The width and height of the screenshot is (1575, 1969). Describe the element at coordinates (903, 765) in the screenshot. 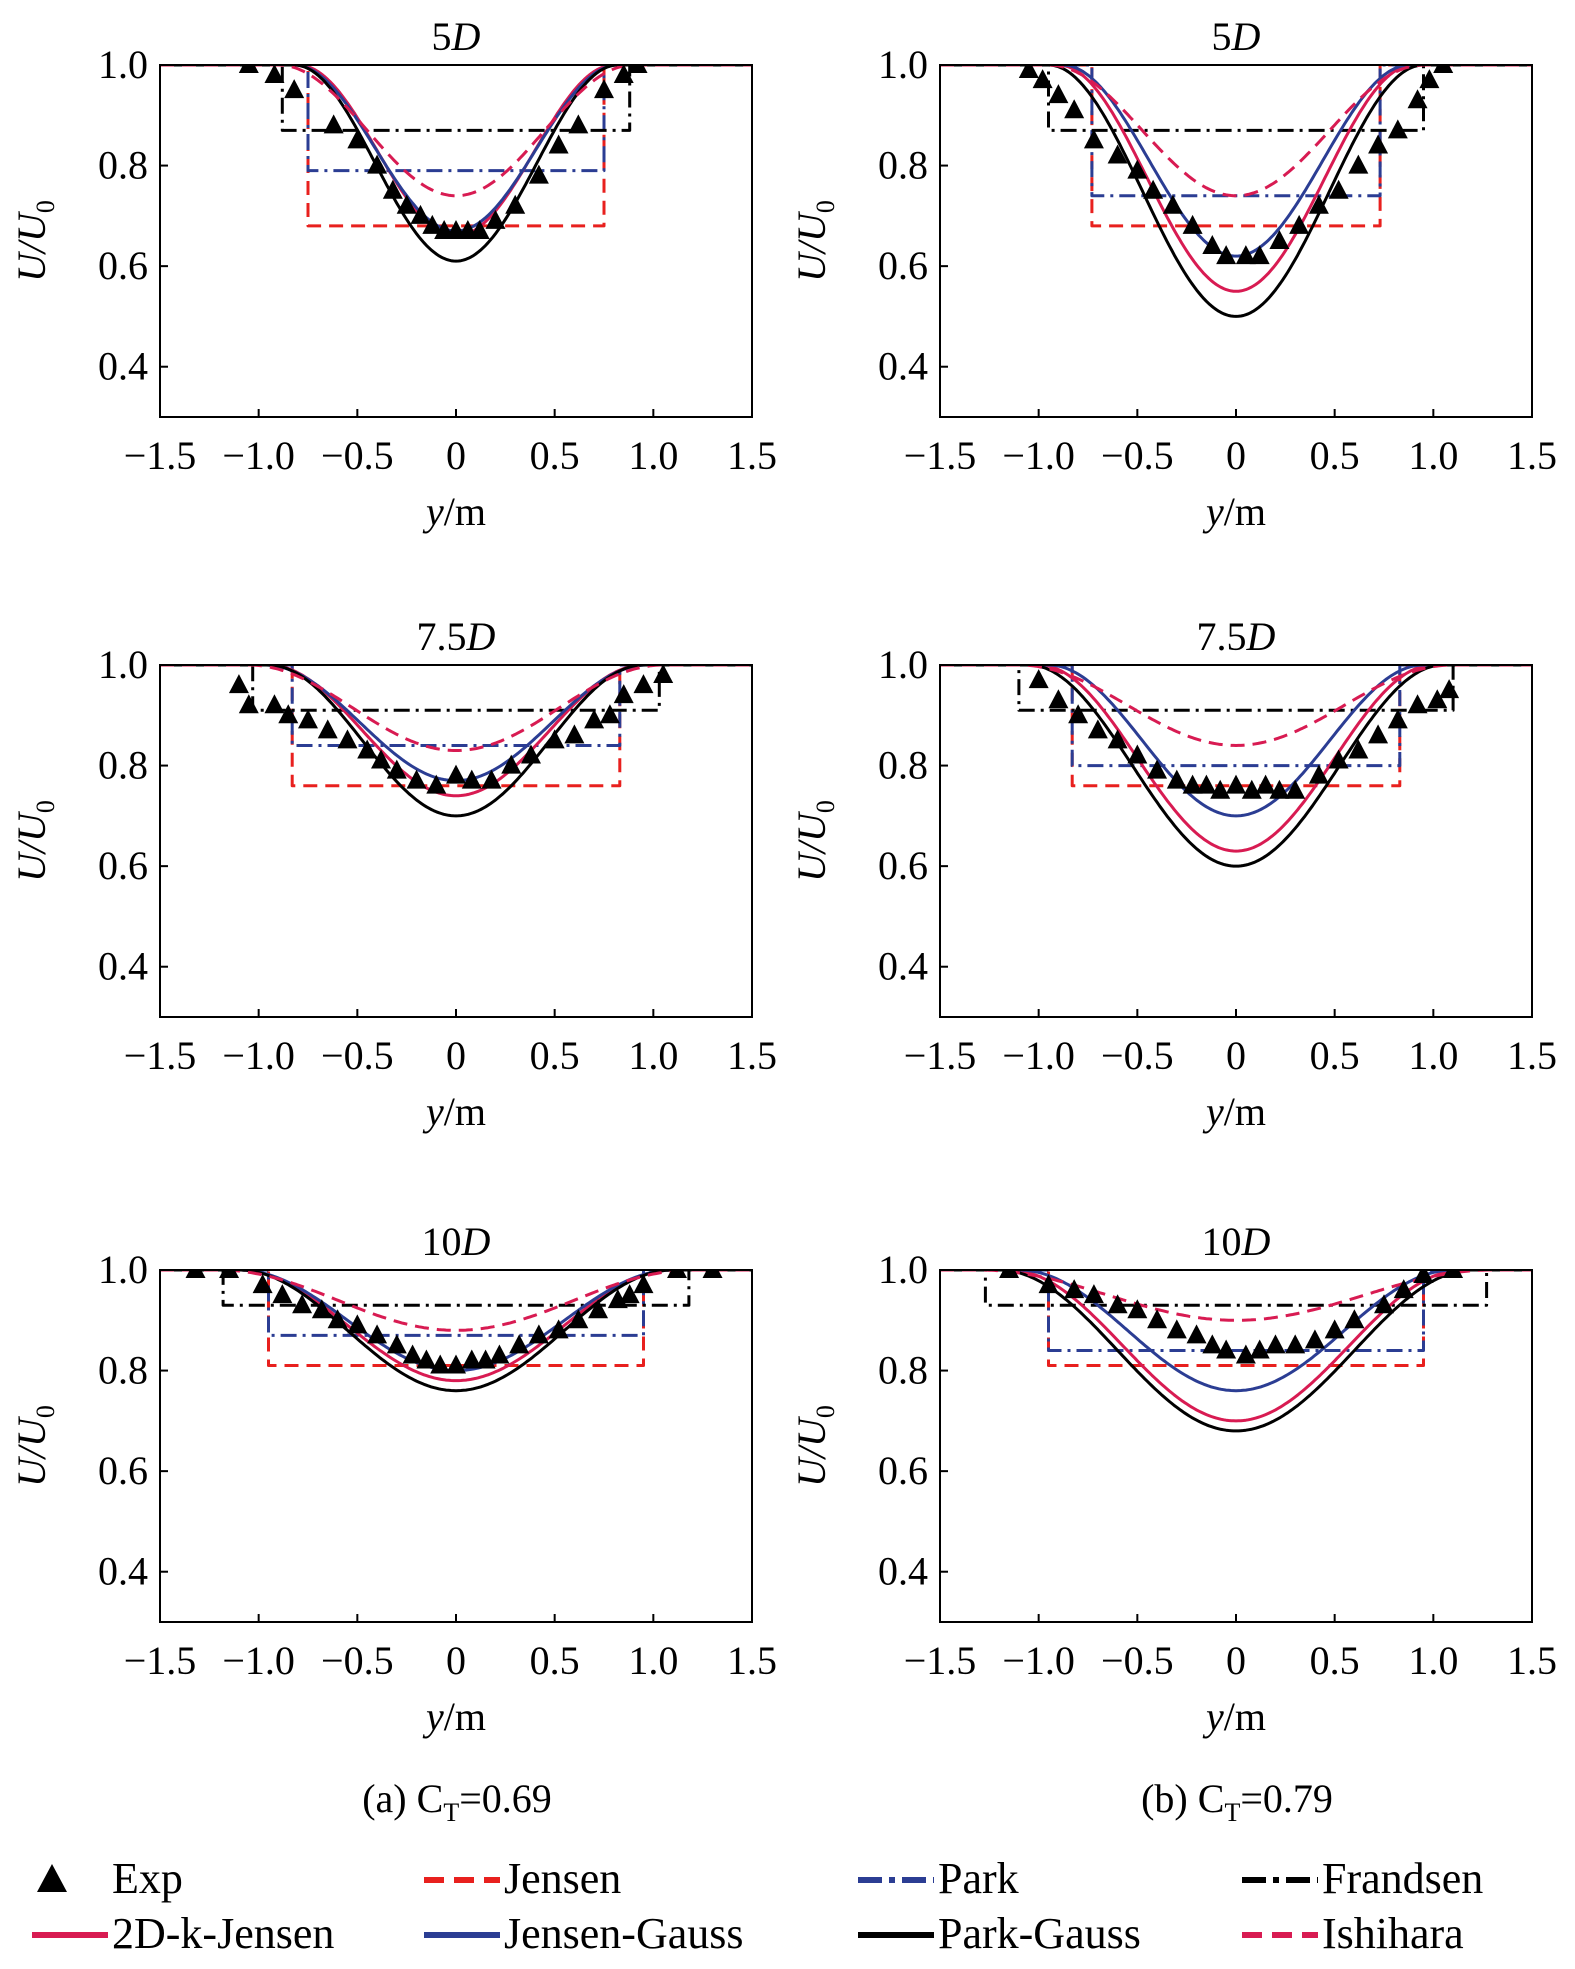

I see `y-tick-label: 0.8` at that location.